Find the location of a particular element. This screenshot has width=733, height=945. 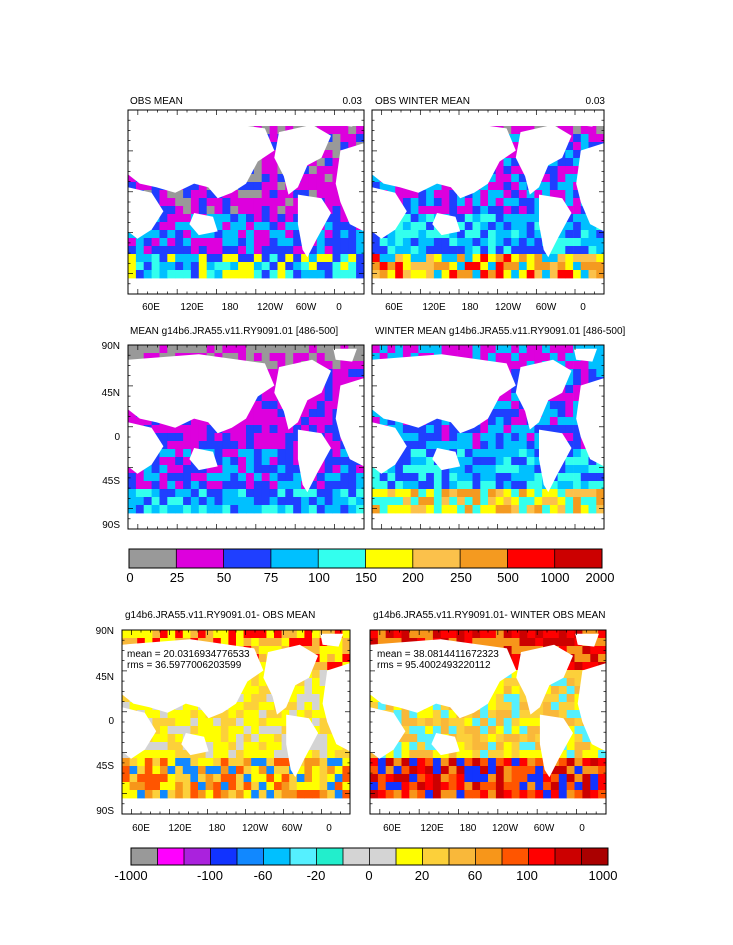

x-tick-label: 120E is located at coordinates (180, 828).